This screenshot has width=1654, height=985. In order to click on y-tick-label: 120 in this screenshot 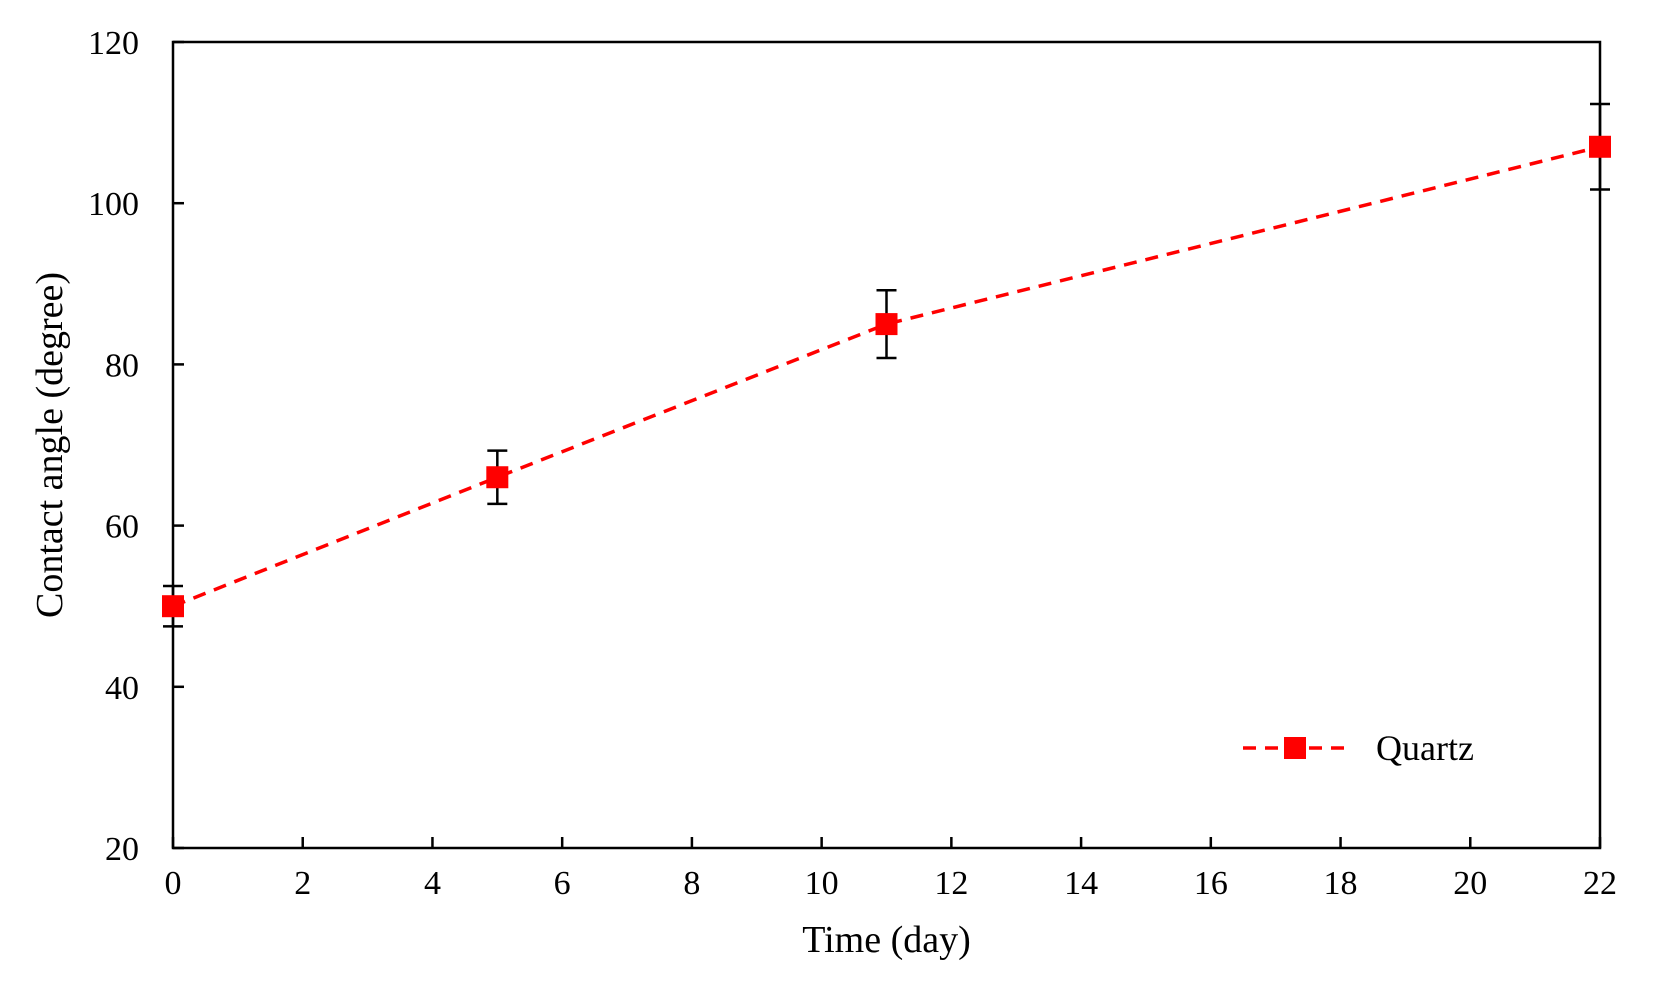, I will do `click(113, 43)`.